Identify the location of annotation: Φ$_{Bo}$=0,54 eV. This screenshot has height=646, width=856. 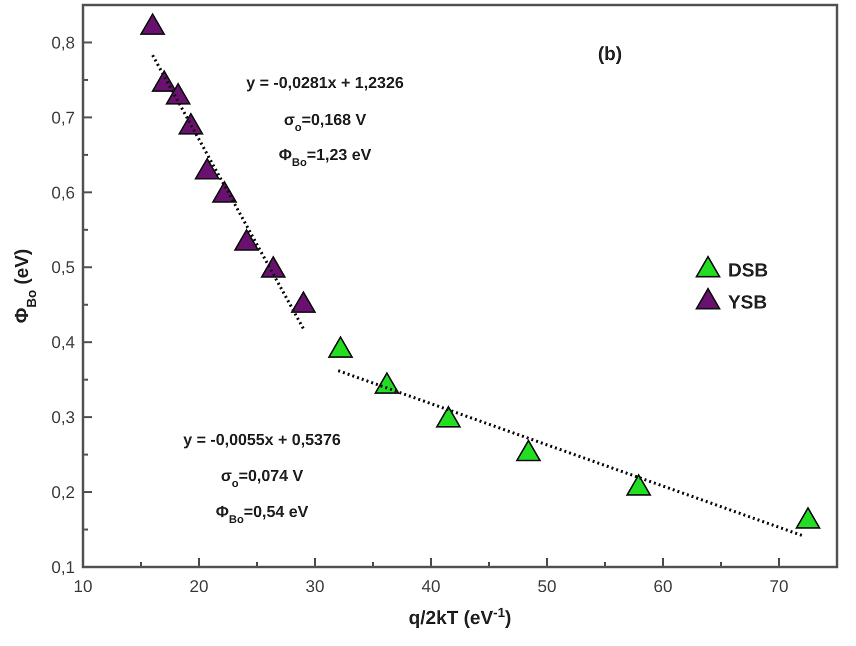
(262, 515).